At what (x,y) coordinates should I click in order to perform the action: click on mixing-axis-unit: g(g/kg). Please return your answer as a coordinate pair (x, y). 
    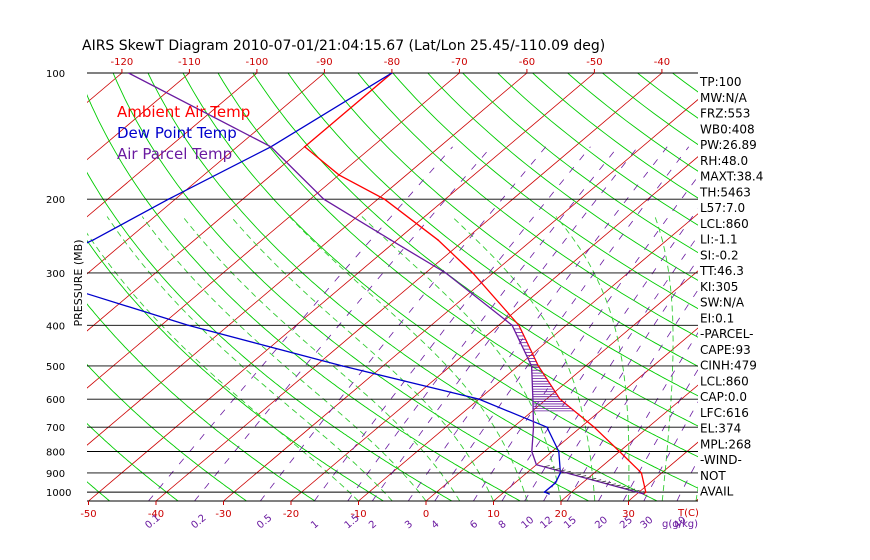
    Looking at the image, I should click on (680, 524).